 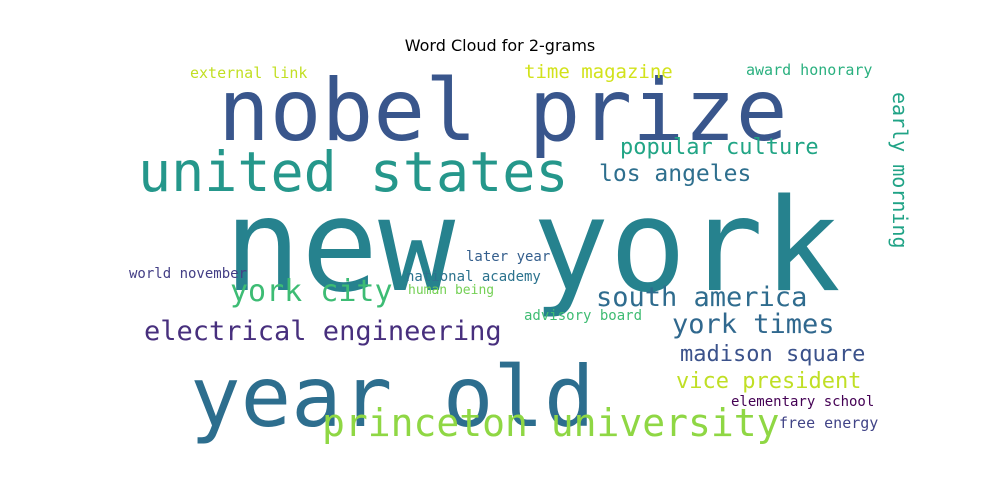 I want to click on word-national-academy: national academy, so click(x=473, y=277).